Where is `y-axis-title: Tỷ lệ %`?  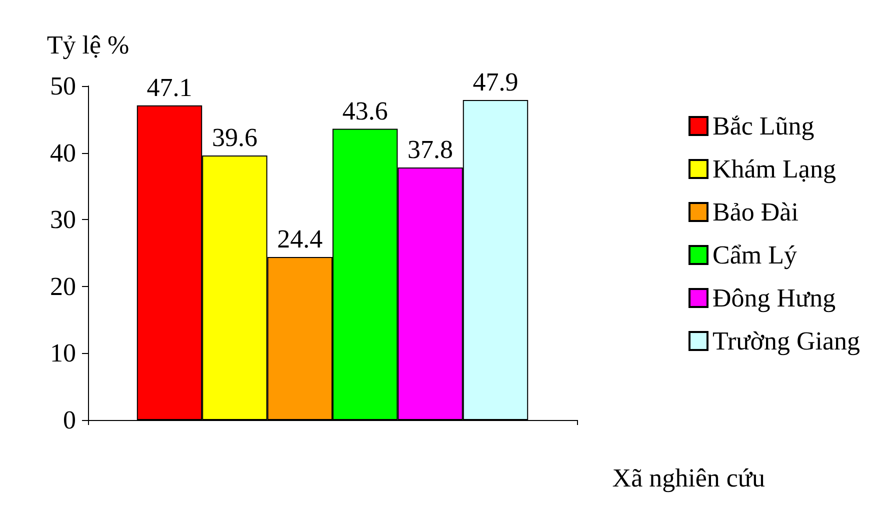 y-axis-title: Tỷ lệ % is located at coordinates (88, 45).